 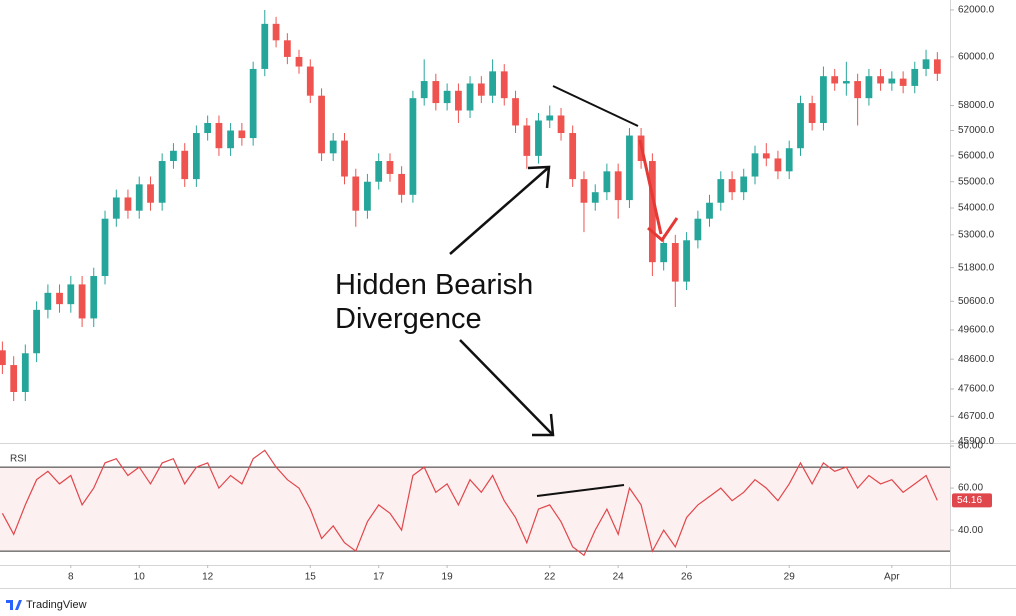 What do you see at coordinates (475, 509) in the screenshot?
I see `rsi-band-fill` at bounding box center [475, 509].